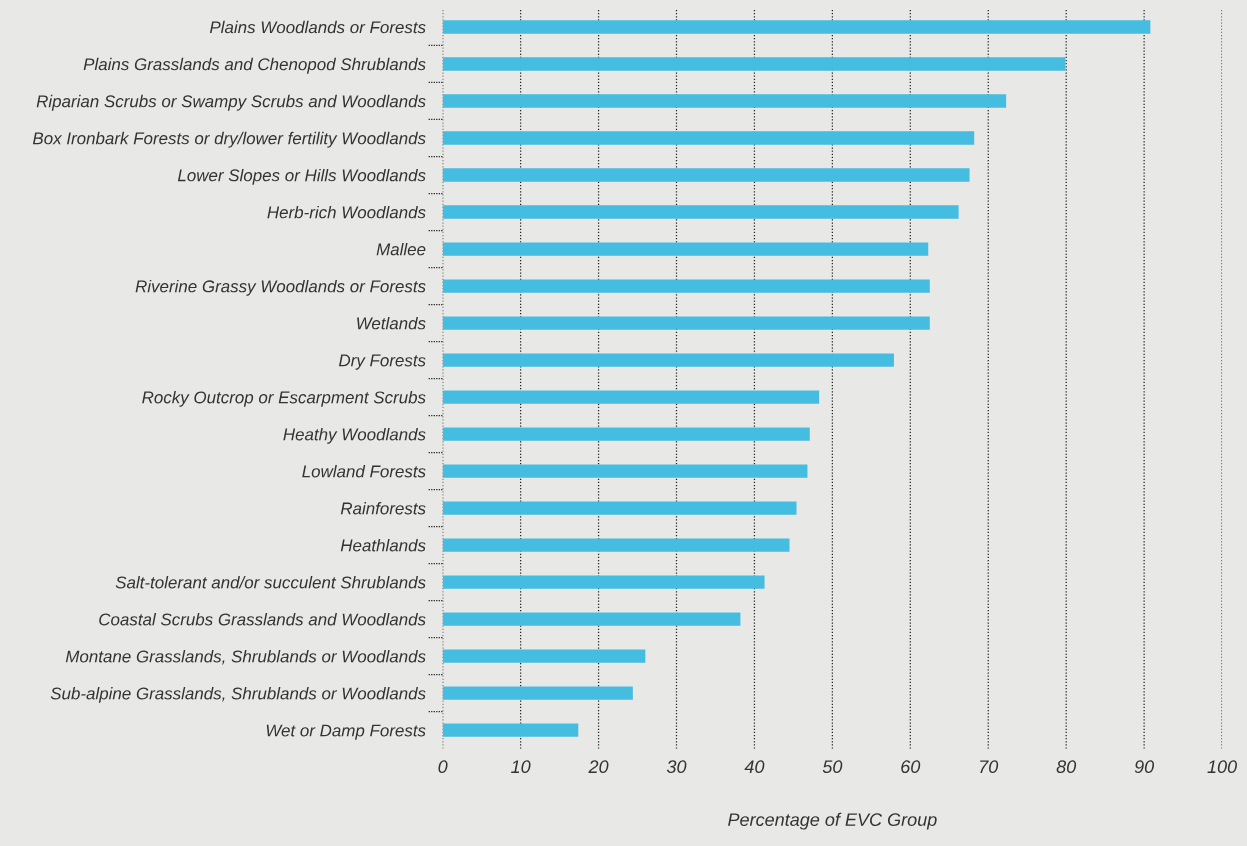 The height and width of the screenshot is (846, 1247). I want to click on y-tick-label: Box Ironbark Forests or dry/lower fertility Woodlands, so click(229, 139).